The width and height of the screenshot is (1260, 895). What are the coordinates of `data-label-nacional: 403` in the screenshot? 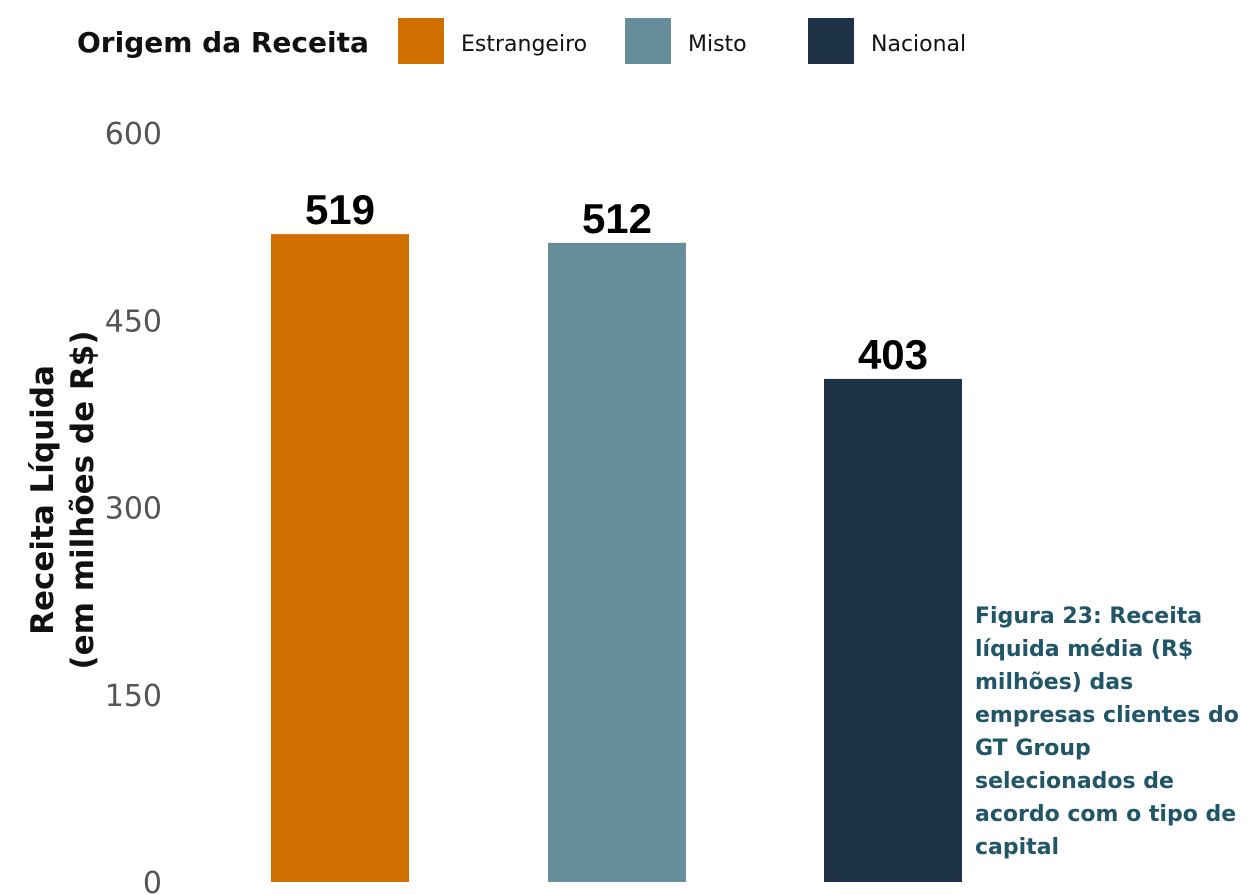 It's located at (893, 354).